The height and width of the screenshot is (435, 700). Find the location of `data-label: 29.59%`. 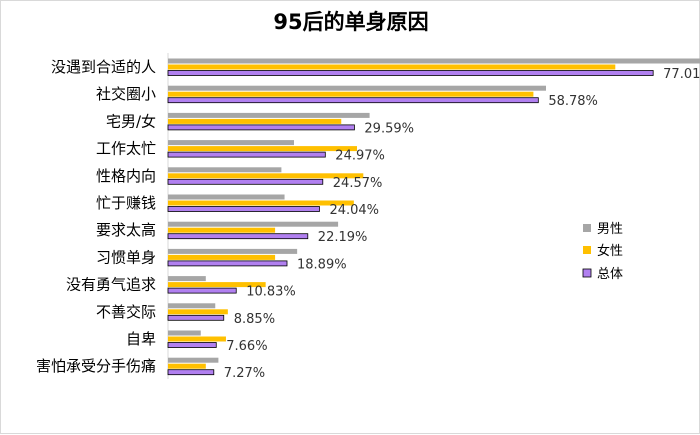

data-label: 29.59% is located at coordinates (389, 128).